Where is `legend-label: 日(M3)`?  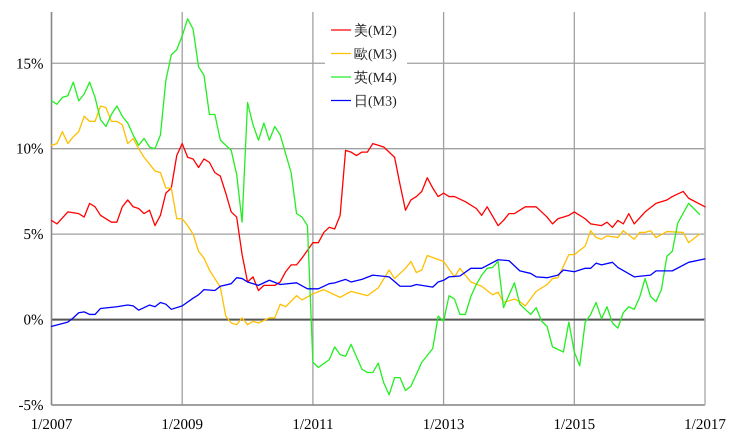 legend-label: 日(M3) is located at coordinates (376, 102).